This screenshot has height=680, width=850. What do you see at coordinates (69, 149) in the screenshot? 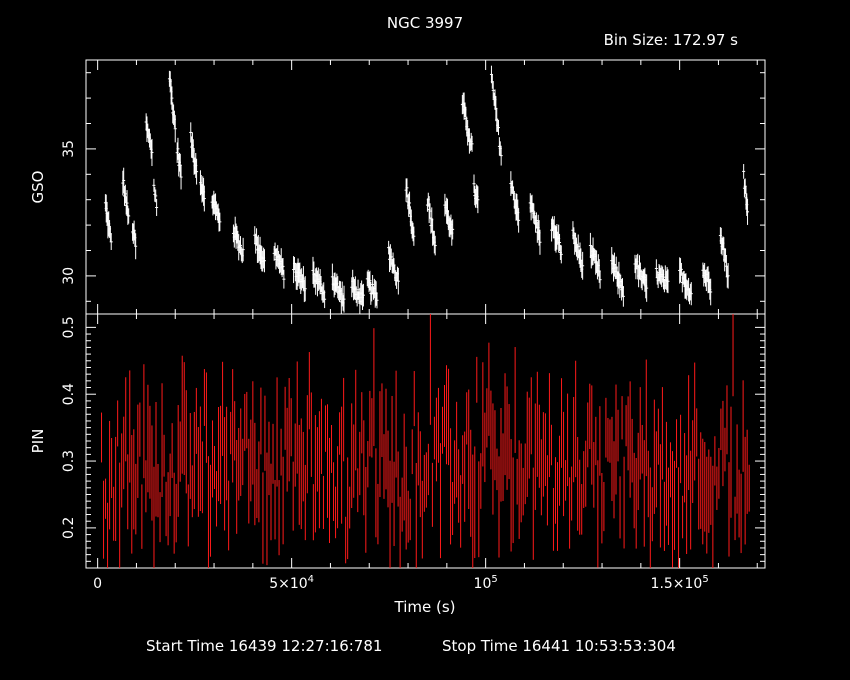
I see `gso-tick-label: 35` at bounding box center [69, 149].